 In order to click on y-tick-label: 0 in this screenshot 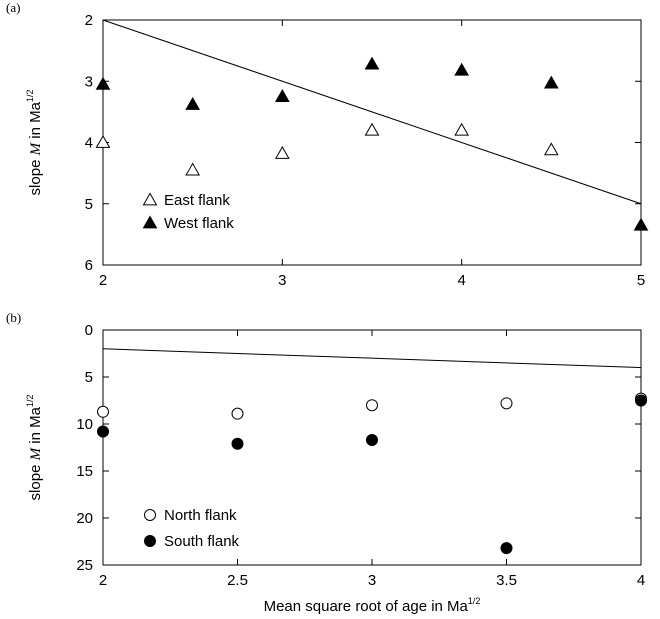, I will do `click(89, 330)`.